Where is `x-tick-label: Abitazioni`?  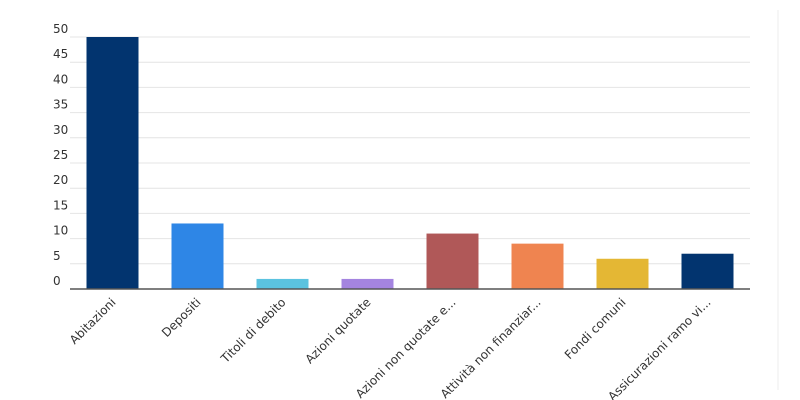 x-tick-label: Abitazioni is located at coordinates (93, 321).